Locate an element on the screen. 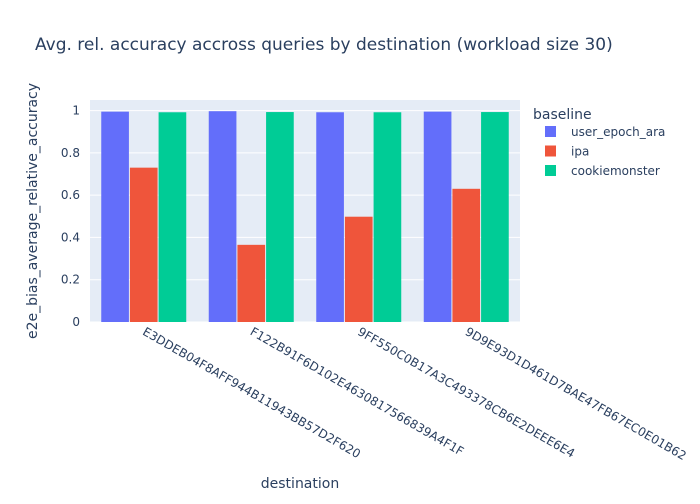 This screenshot has height=504, width=700. legend-label: cookiemonster is located at coordinates (615, 171).